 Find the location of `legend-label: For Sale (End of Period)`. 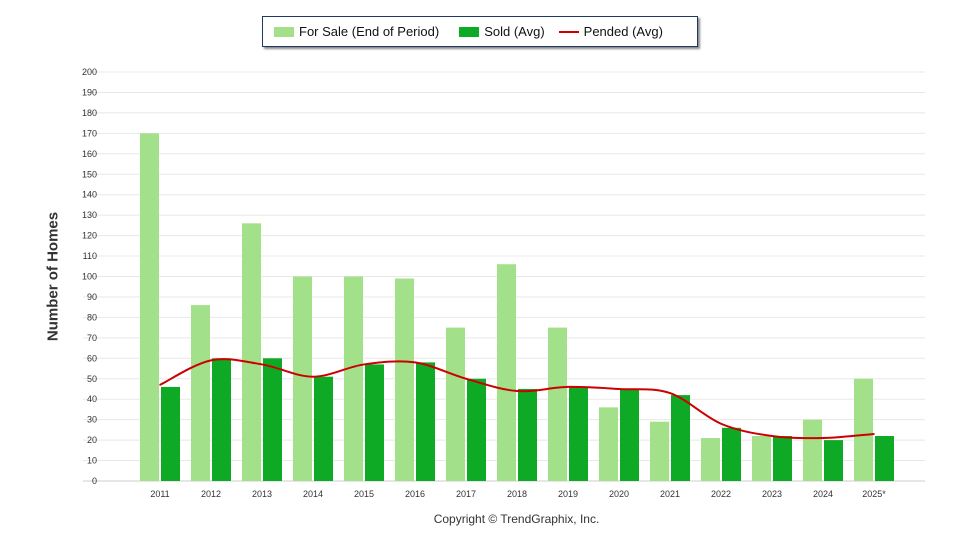

legend-label: For Sale (End of Period) is located at coordinates (369, 31).